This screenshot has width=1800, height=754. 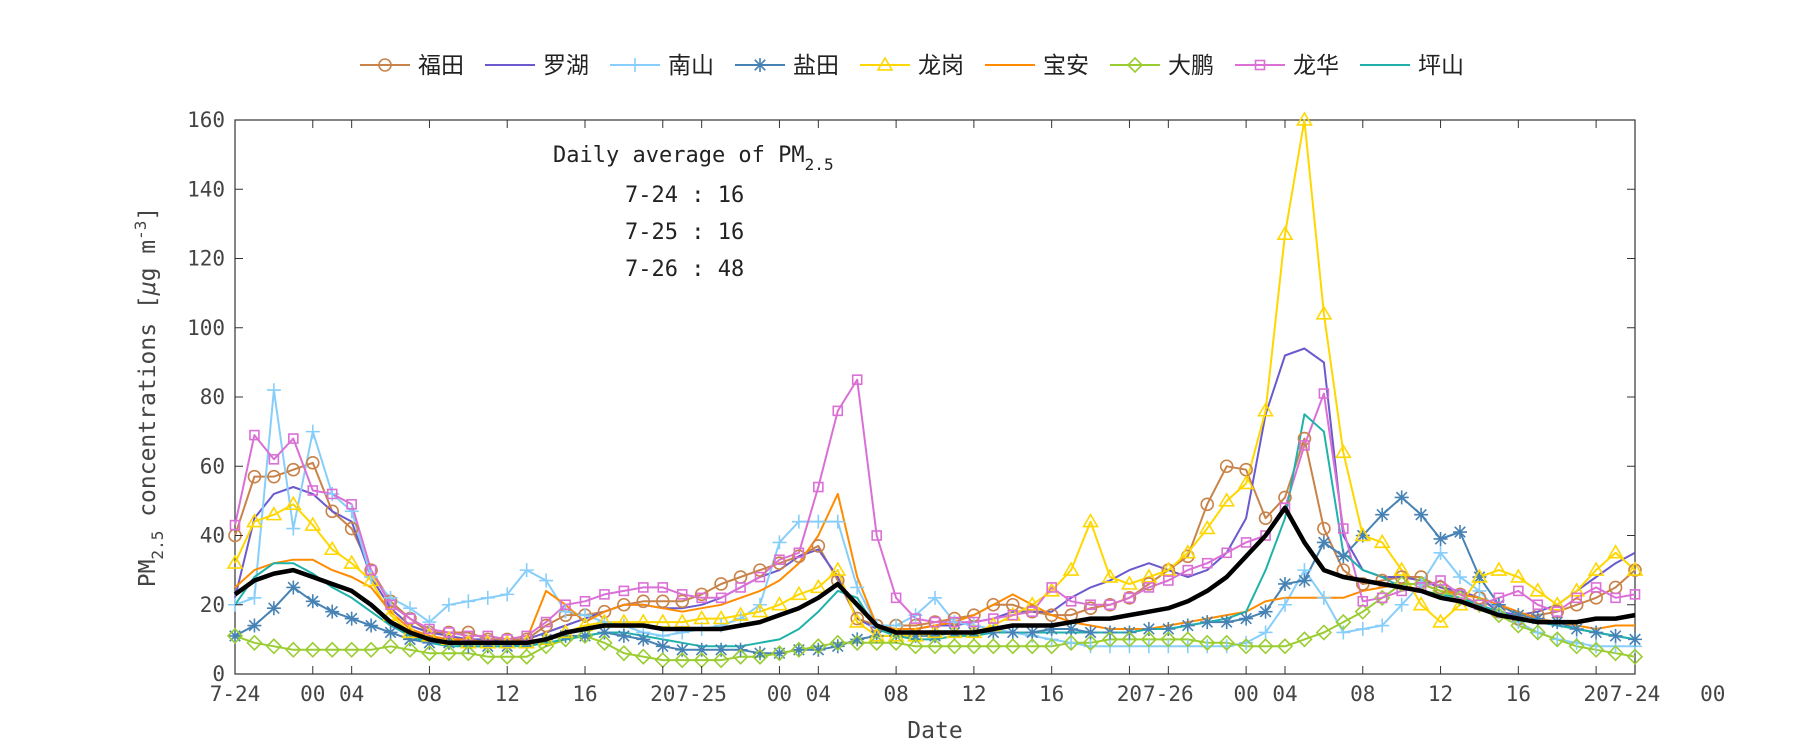 I want to click on y-tick-label: 80, so click(x=212, y=397).